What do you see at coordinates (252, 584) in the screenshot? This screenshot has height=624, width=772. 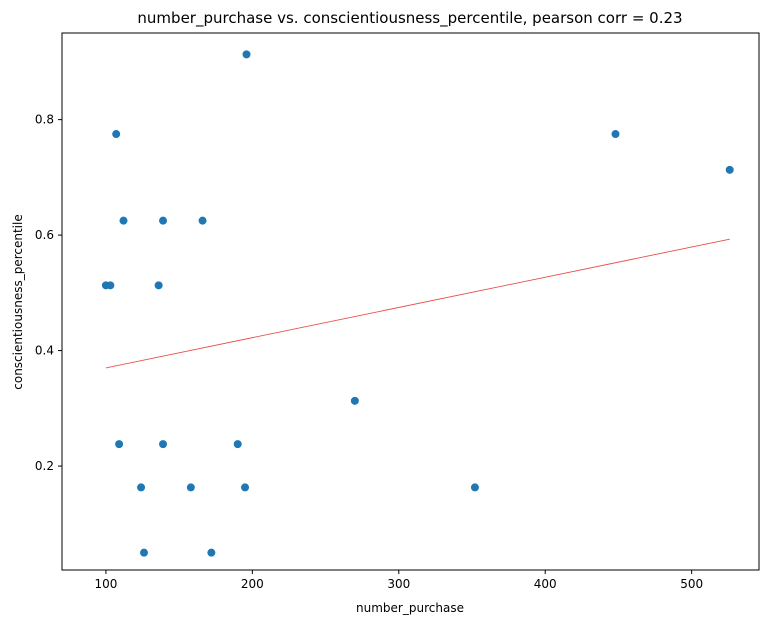 I see `x-tick-label: 200` at bounding box center [252, 584].